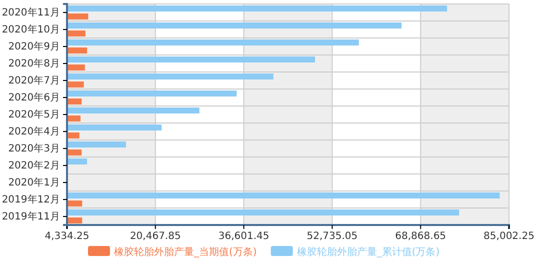  Describe the element at coordinates (34, 114) in the screenshot. I see `y-tick-label: 2020年5月` at that location.